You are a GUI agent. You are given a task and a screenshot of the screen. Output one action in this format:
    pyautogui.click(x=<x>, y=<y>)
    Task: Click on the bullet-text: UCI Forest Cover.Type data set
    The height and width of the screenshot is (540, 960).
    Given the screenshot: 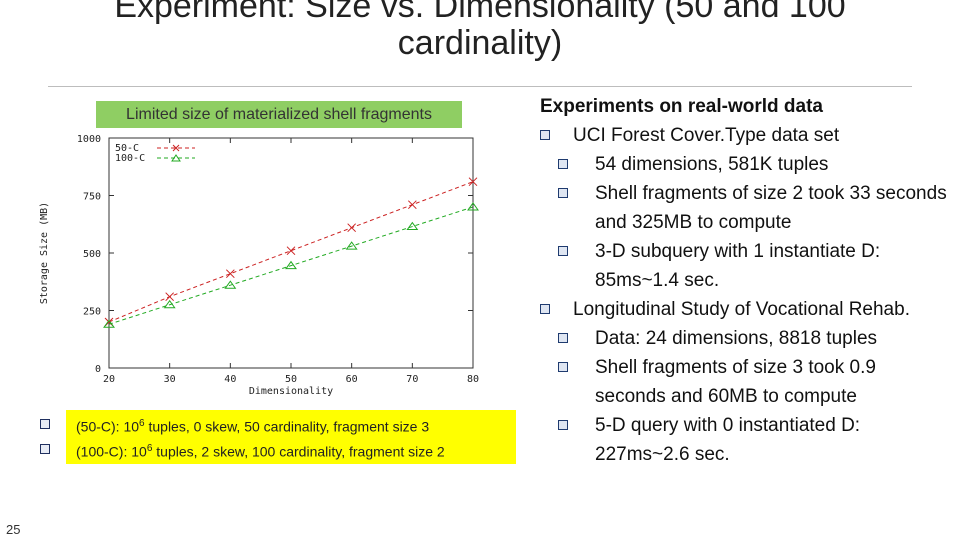 What is the action you would take?
    pyautogui.click(x=706, y=135)
    